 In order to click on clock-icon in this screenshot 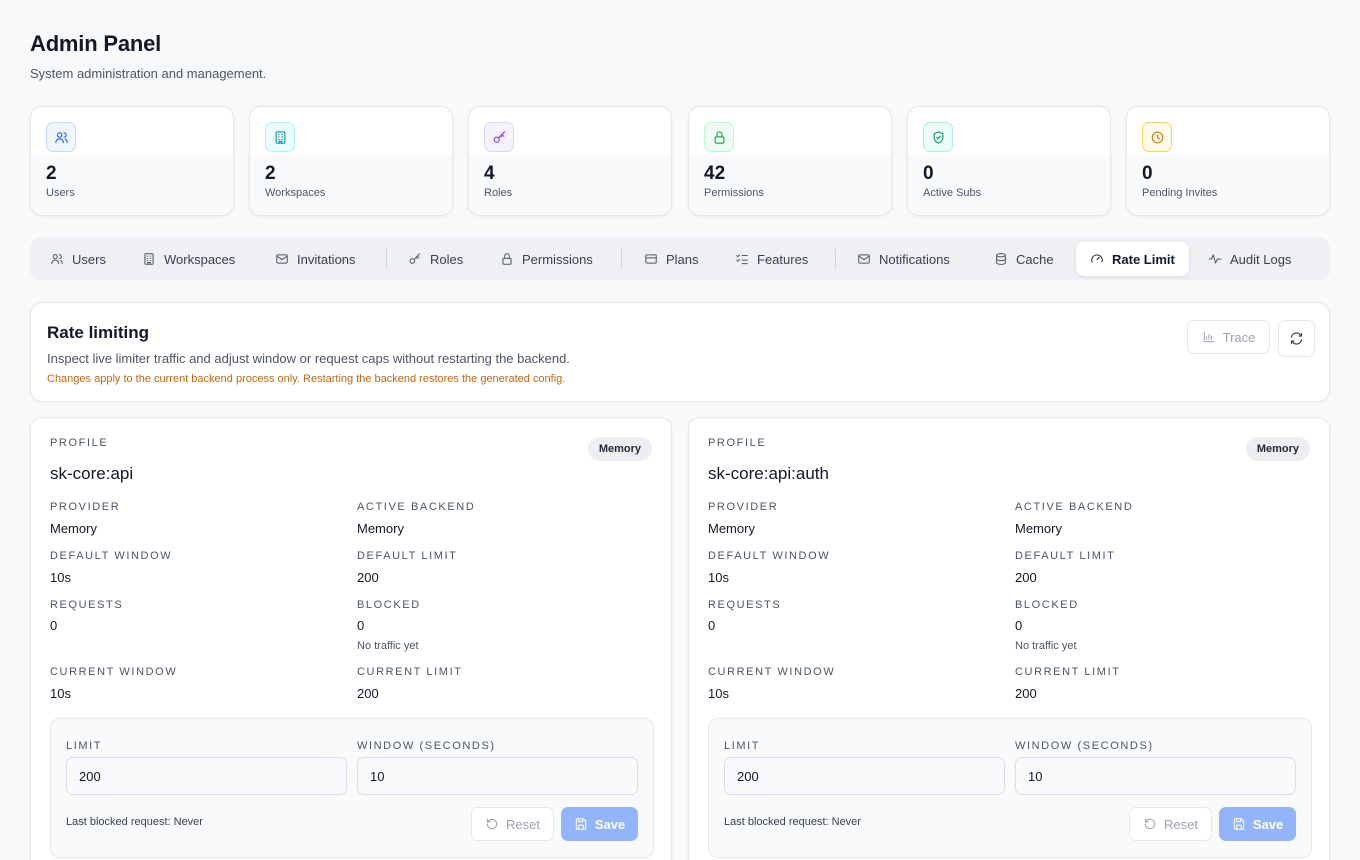, I will do `click(1157, 137)`.